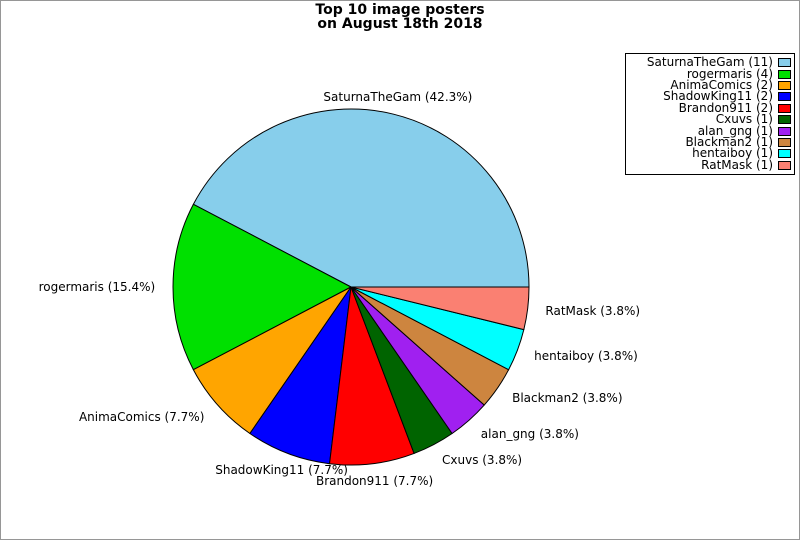 This screenshot has height=540, width=800. Describe the element at coordinates (567, 398) in the screenshot. I see `slice-label-Blackman2: Blackman2 (3.8%)` at that location.